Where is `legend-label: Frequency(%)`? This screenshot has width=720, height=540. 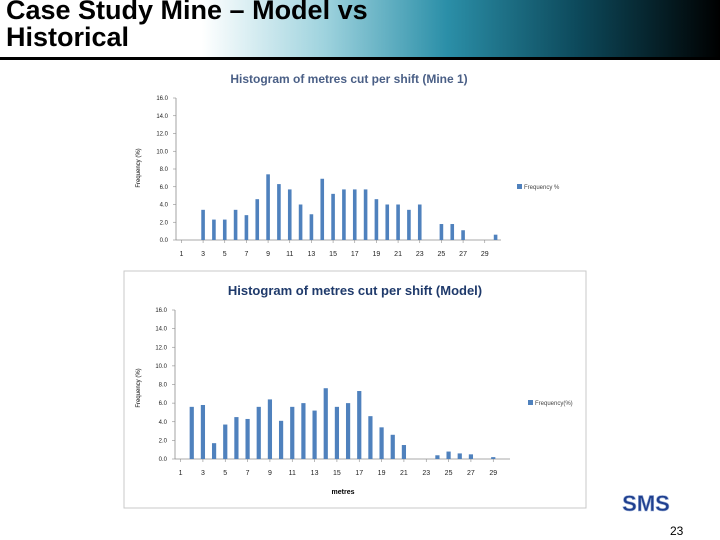
legend-label: Frequency(%) is located at coordinates (554, 404).